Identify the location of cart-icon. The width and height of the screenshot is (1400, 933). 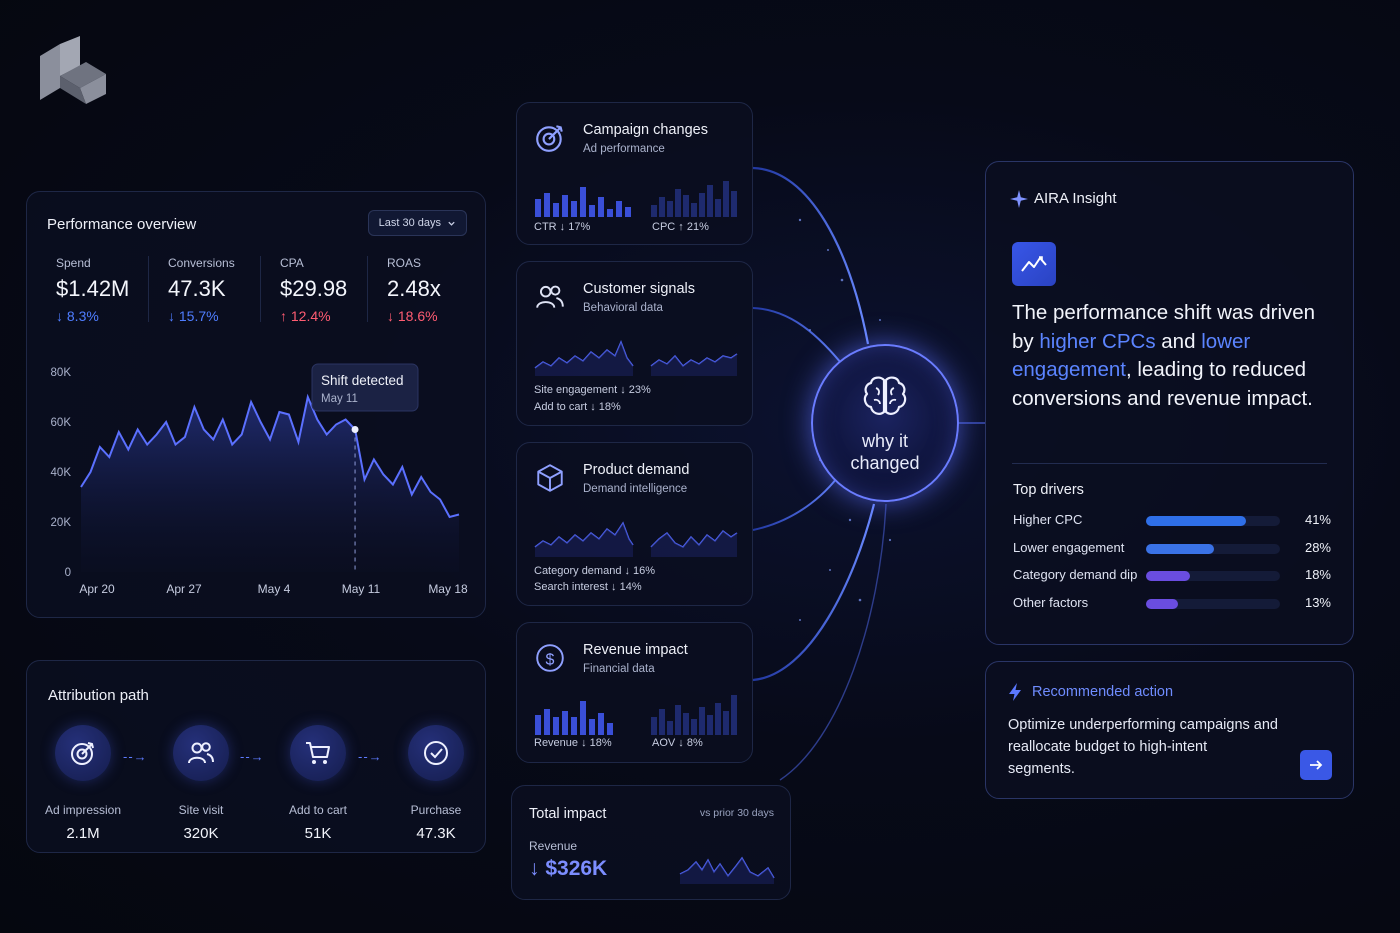
(318, 753).